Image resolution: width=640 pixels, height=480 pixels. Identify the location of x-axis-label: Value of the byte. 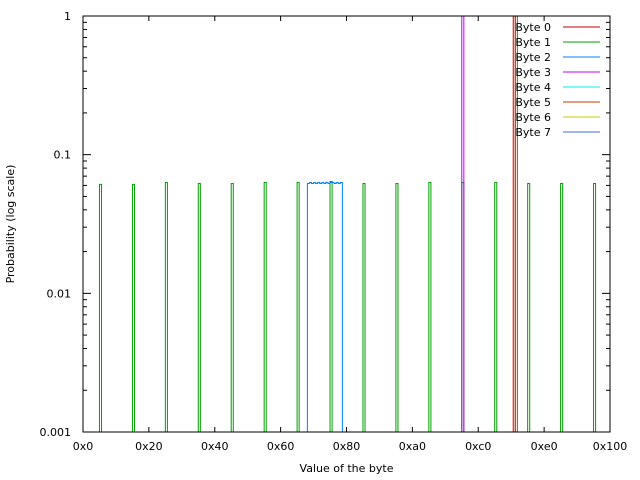
(347, 468).